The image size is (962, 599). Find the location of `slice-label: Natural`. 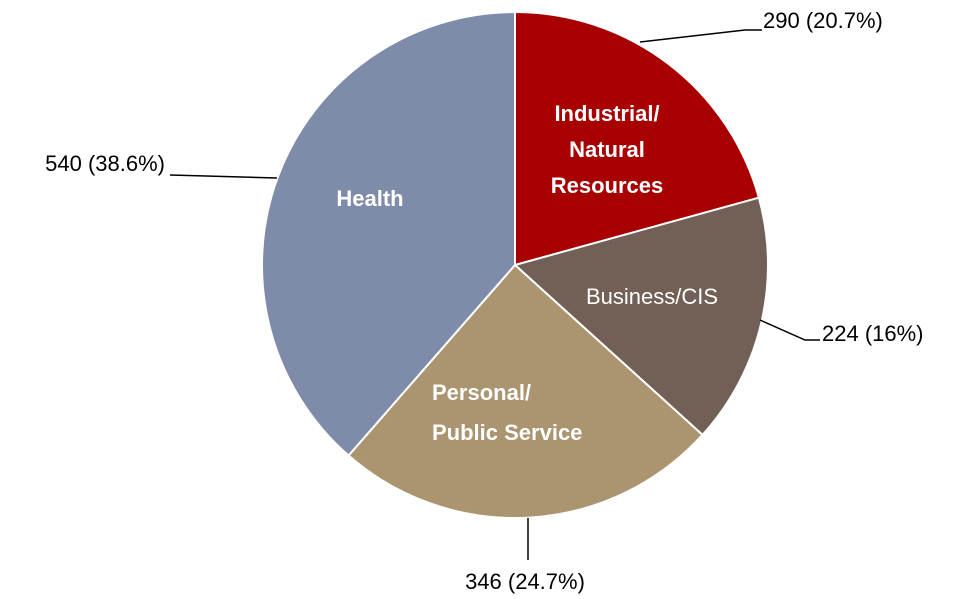

slice-label: Natural is located at coordinates (607, 149).